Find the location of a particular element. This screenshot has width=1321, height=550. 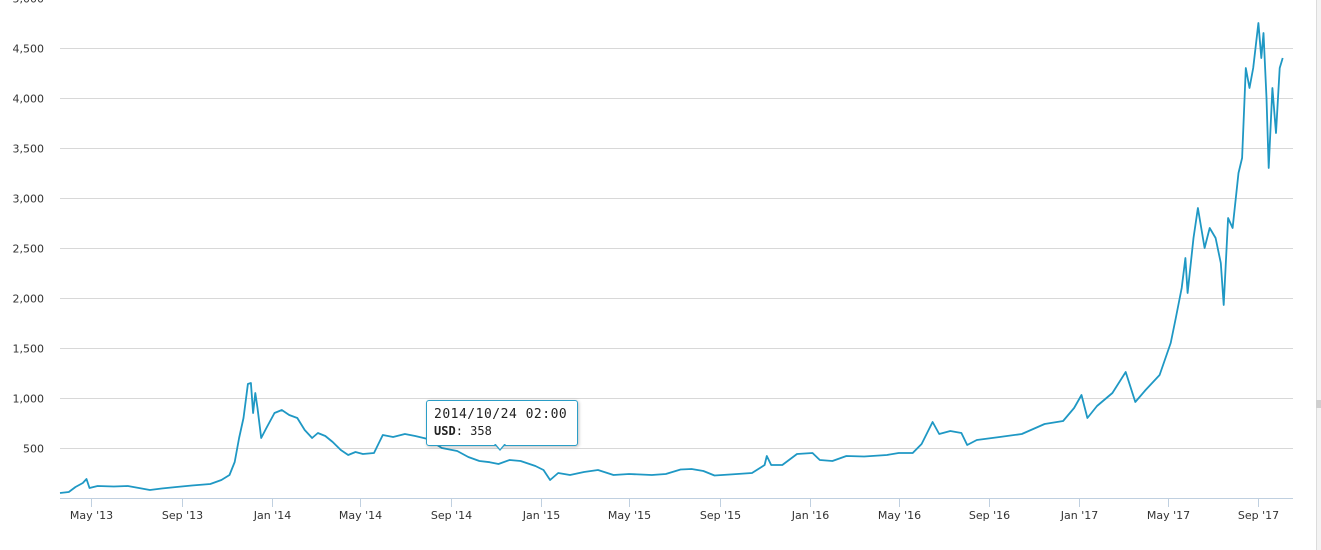

x-tick-label: Jan '15 is located at coordinates (541, 515).